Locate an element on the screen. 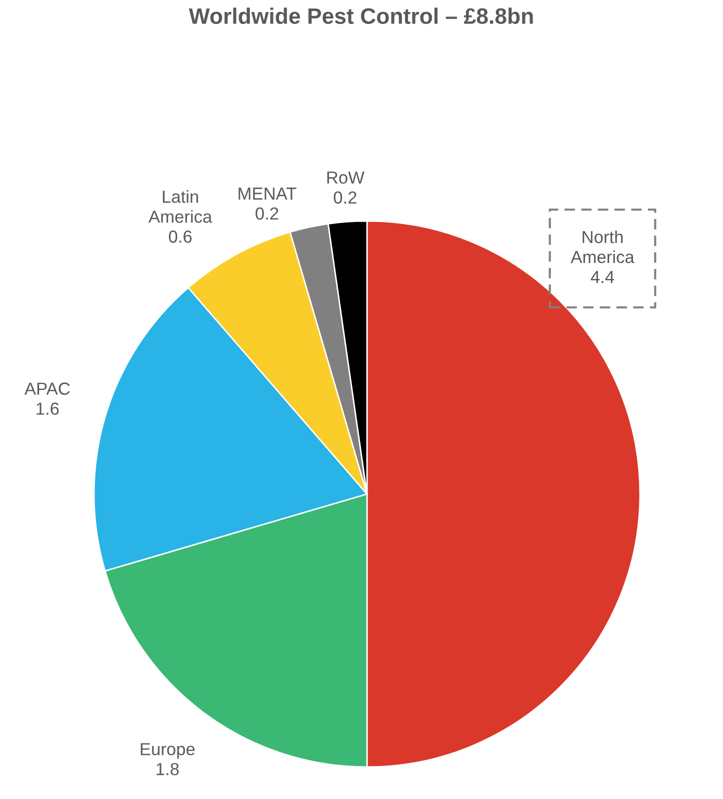 The height and width of the screenshot is (799, 723). data-label: 1.8 is located at coordinates (167, 769).